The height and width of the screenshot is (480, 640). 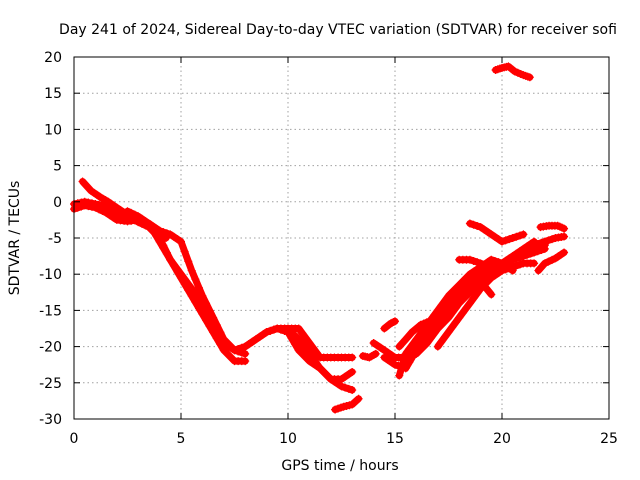 I want to click on x-tick-label: 20, so click(x=502, y=439).